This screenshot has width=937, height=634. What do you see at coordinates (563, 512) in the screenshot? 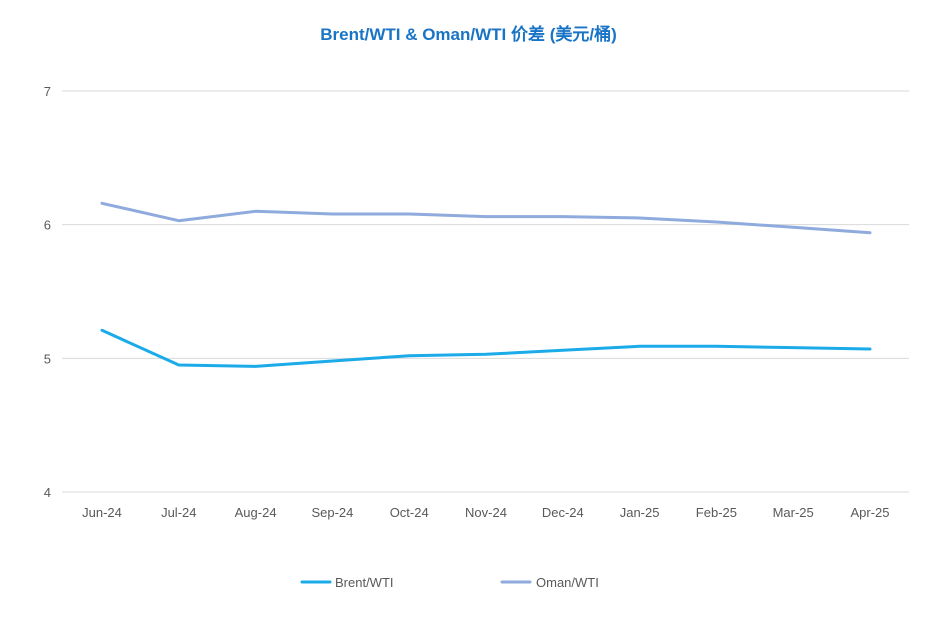
I see `x-tick-label: Dec-24` at bounding box center [563, 512].